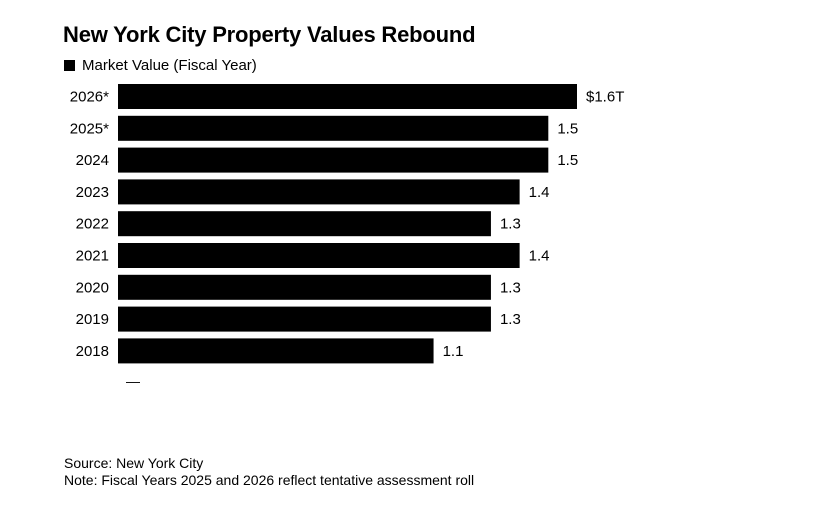  I want to click on category-label: 2018, so click(92, 351).